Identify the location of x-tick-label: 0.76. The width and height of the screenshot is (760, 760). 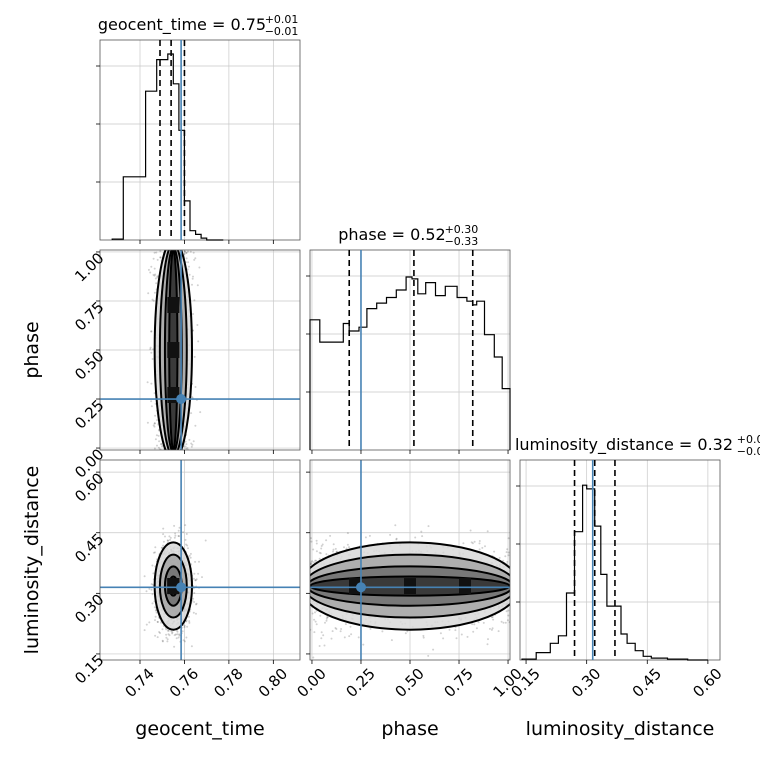
(184, 683).